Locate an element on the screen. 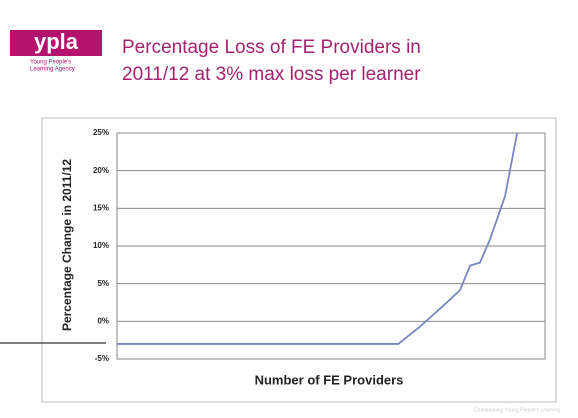  logo-tagline: Learning Agency is located at coordinates (52, 70).